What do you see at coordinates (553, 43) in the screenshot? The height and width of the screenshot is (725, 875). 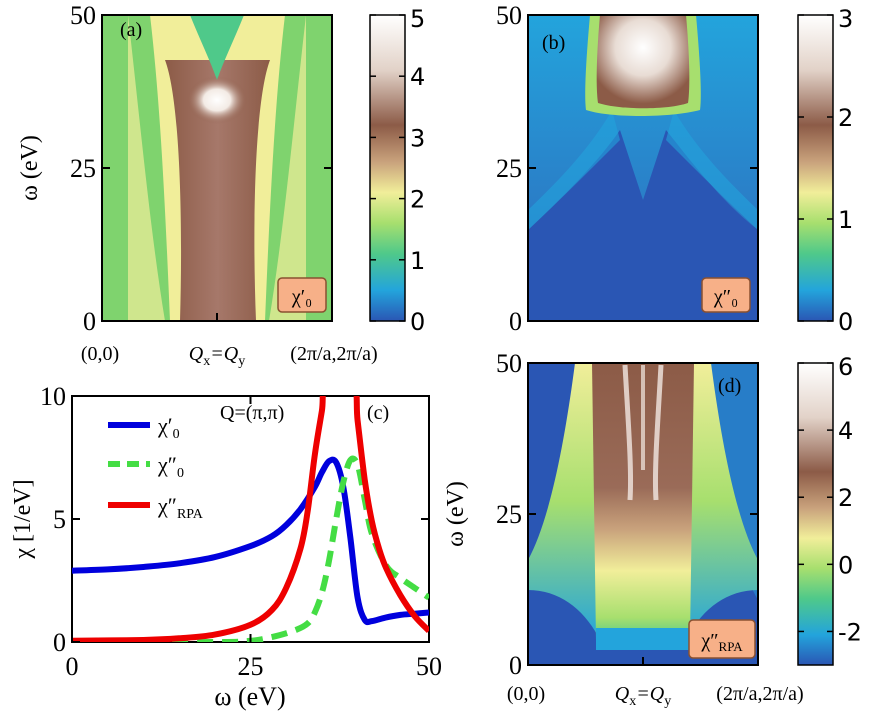 I see `panel-b-label: (b)` at bounding box center [553, 43].